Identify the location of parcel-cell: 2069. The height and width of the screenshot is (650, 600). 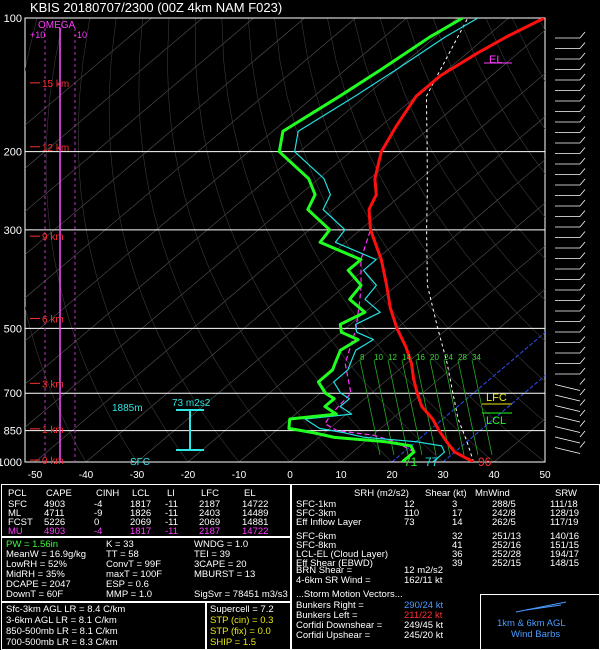
(141, 522).